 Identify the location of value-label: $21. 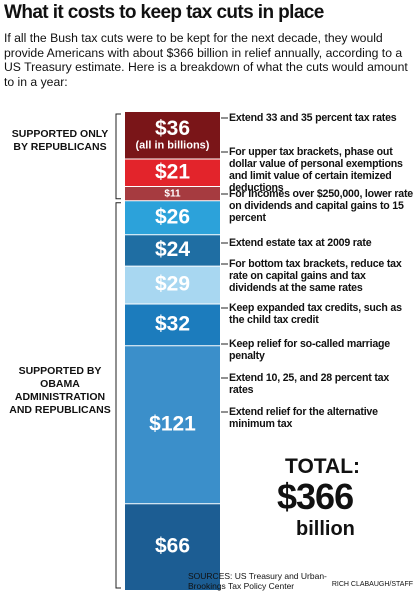
(172, 171).